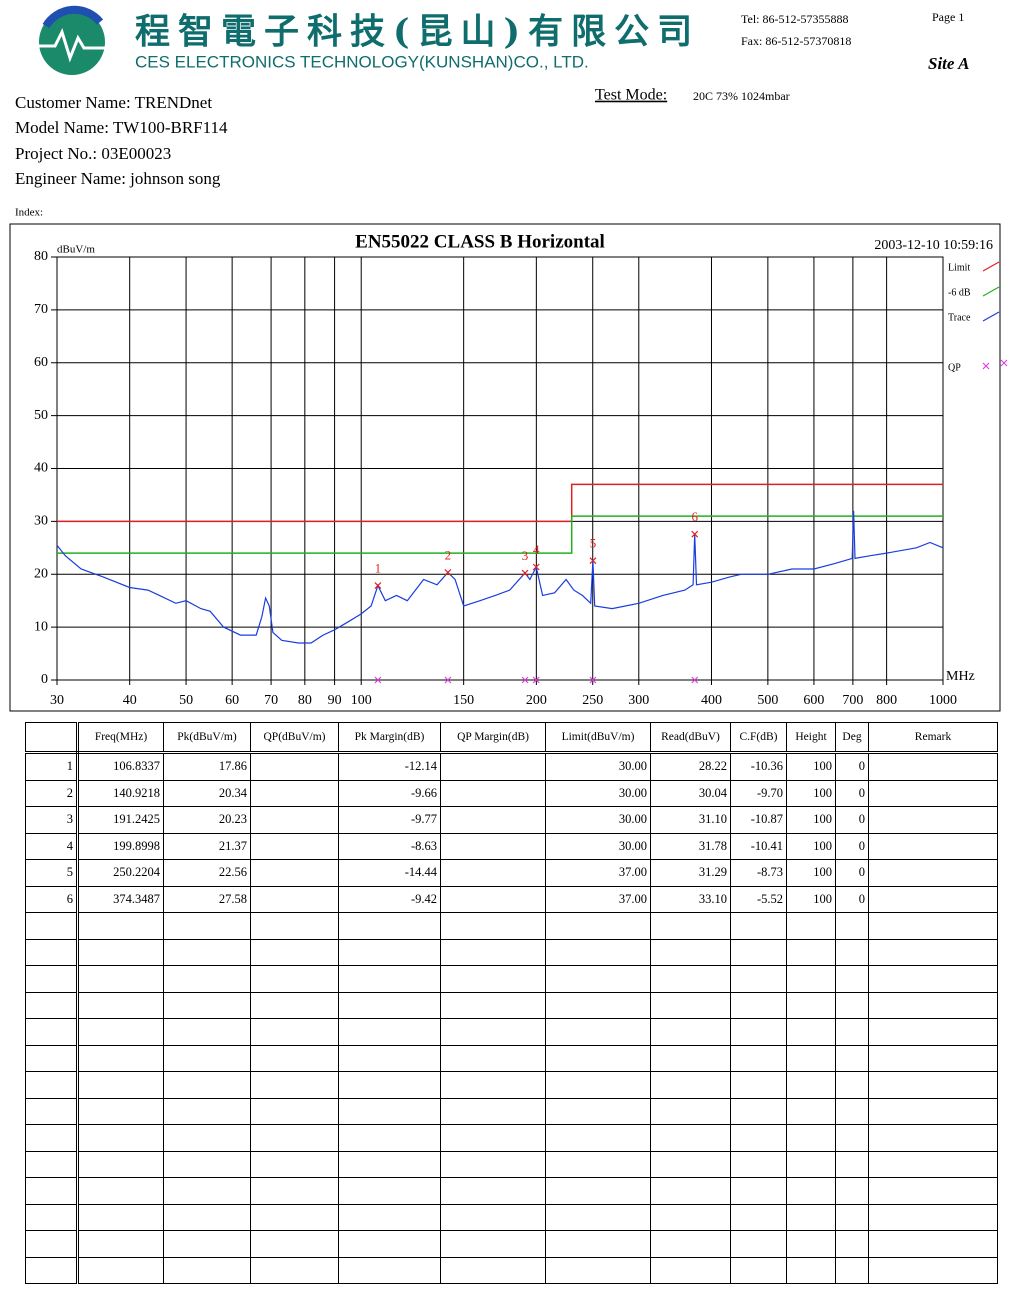  What do you see at coordinates (690, 873) in the screenshot?
I see `table-cell: 31.29` at bounding box center [690, 873].